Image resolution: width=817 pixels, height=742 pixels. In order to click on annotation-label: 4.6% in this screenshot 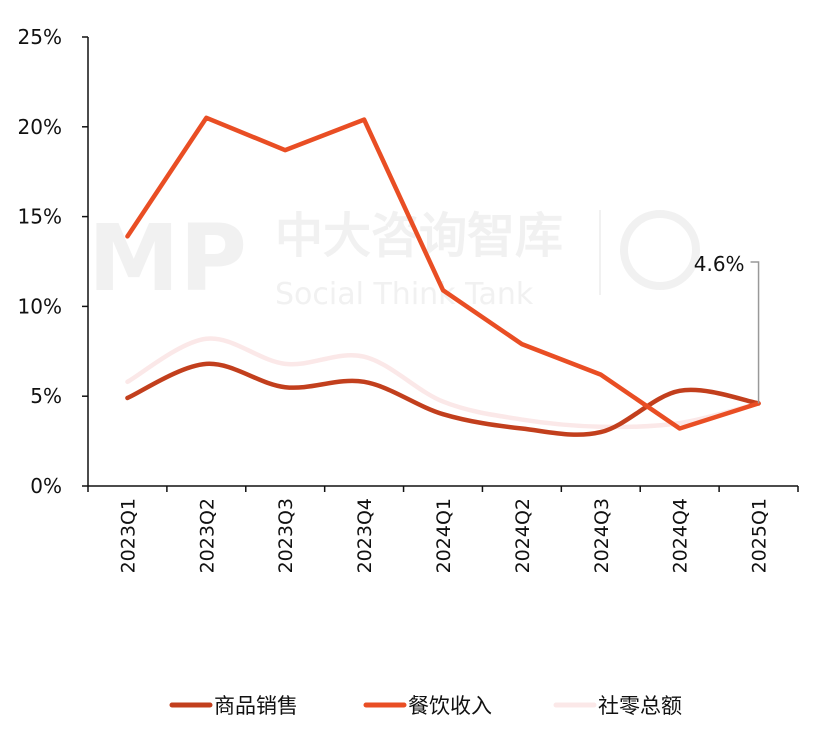, I will do `click(719, 264)`.